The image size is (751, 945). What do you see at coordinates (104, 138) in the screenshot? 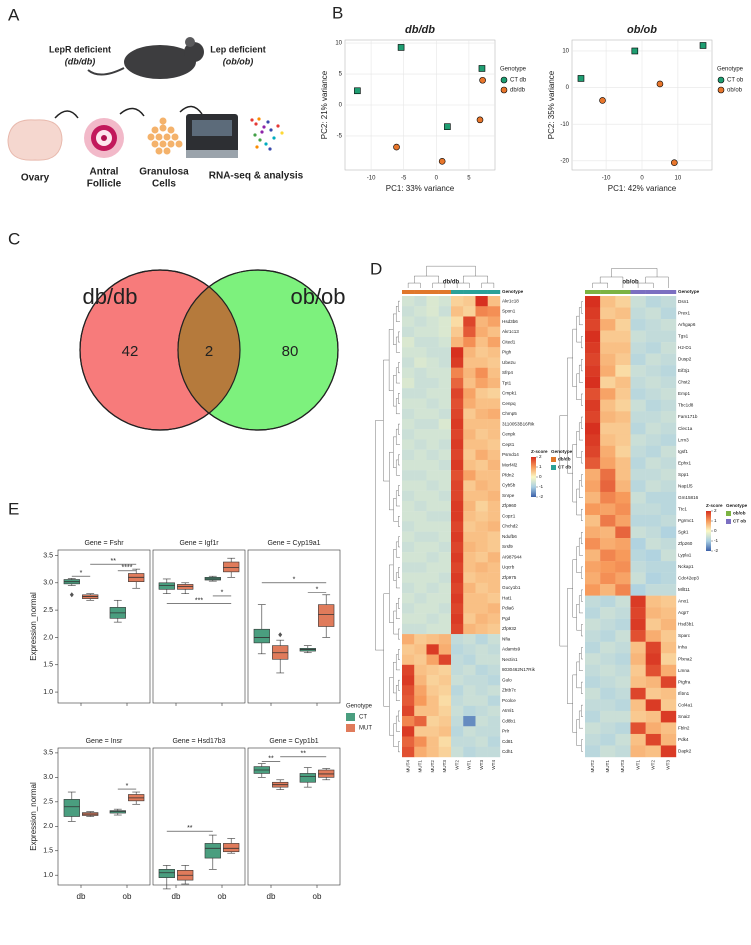
I see `follicle-icon` at bounding box center [104, 138].